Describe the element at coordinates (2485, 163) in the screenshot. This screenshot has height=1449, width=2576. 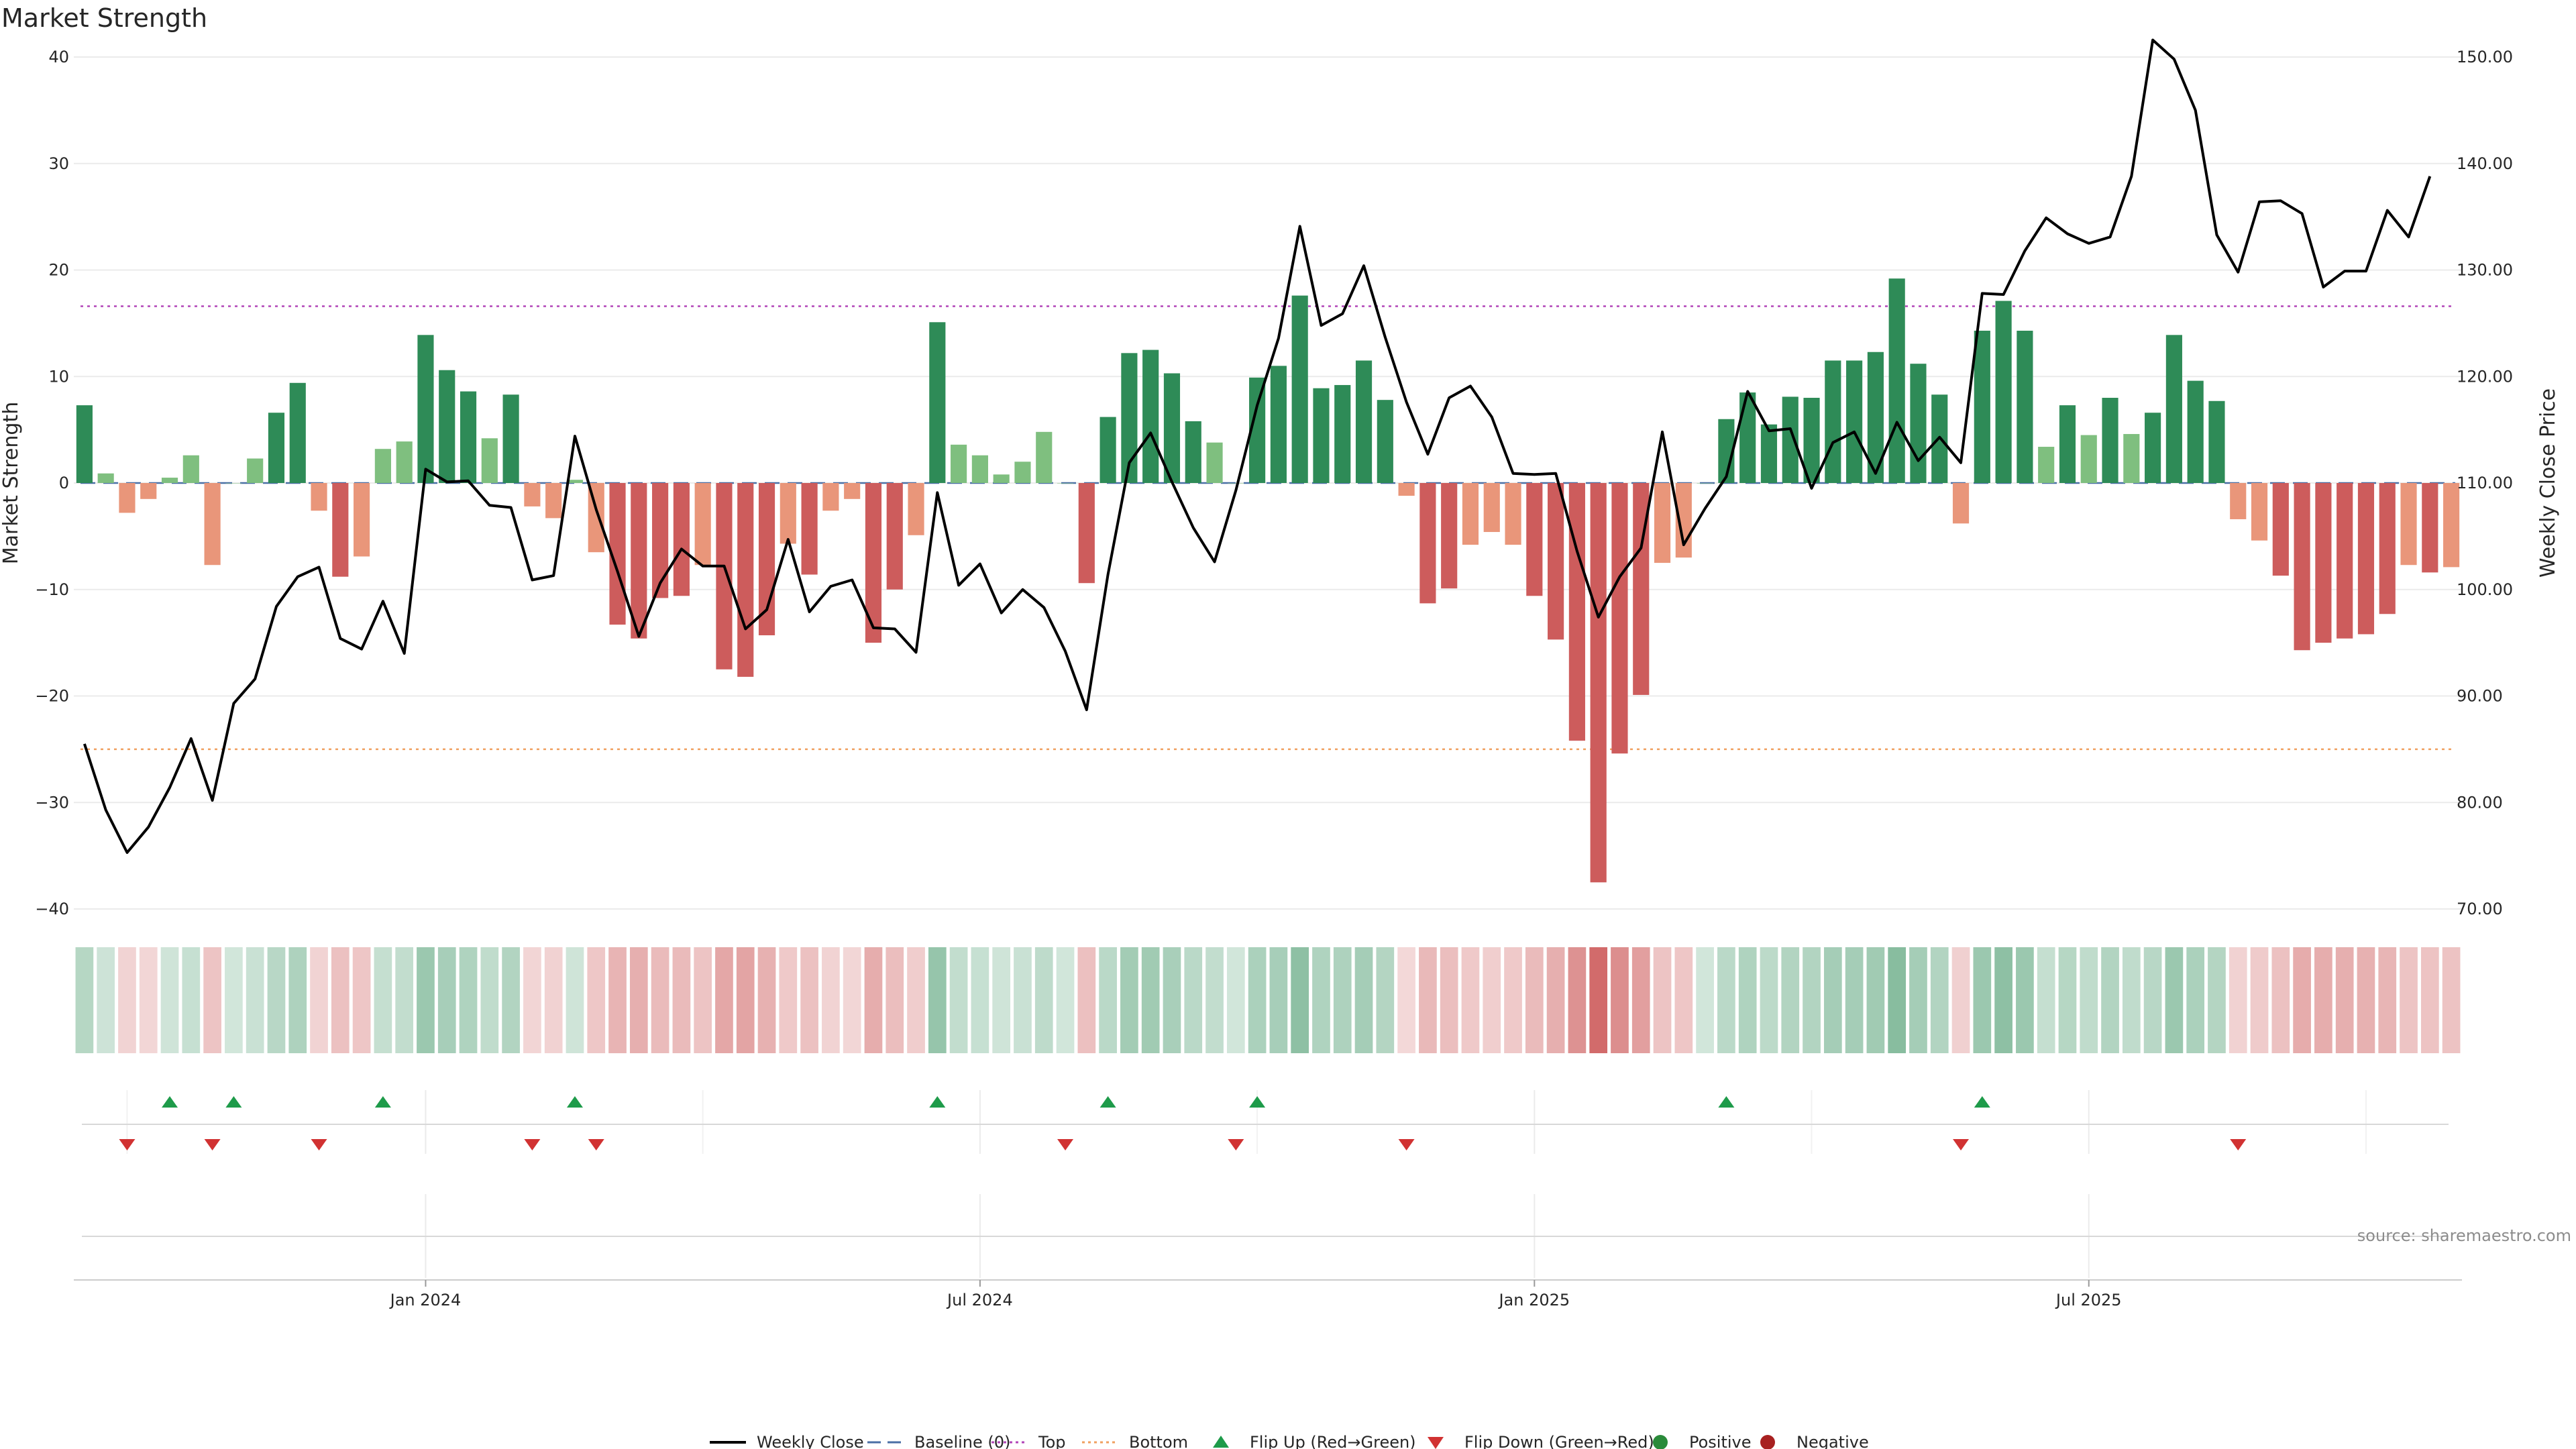
I see `right-tick-label: 140.00` at that location.